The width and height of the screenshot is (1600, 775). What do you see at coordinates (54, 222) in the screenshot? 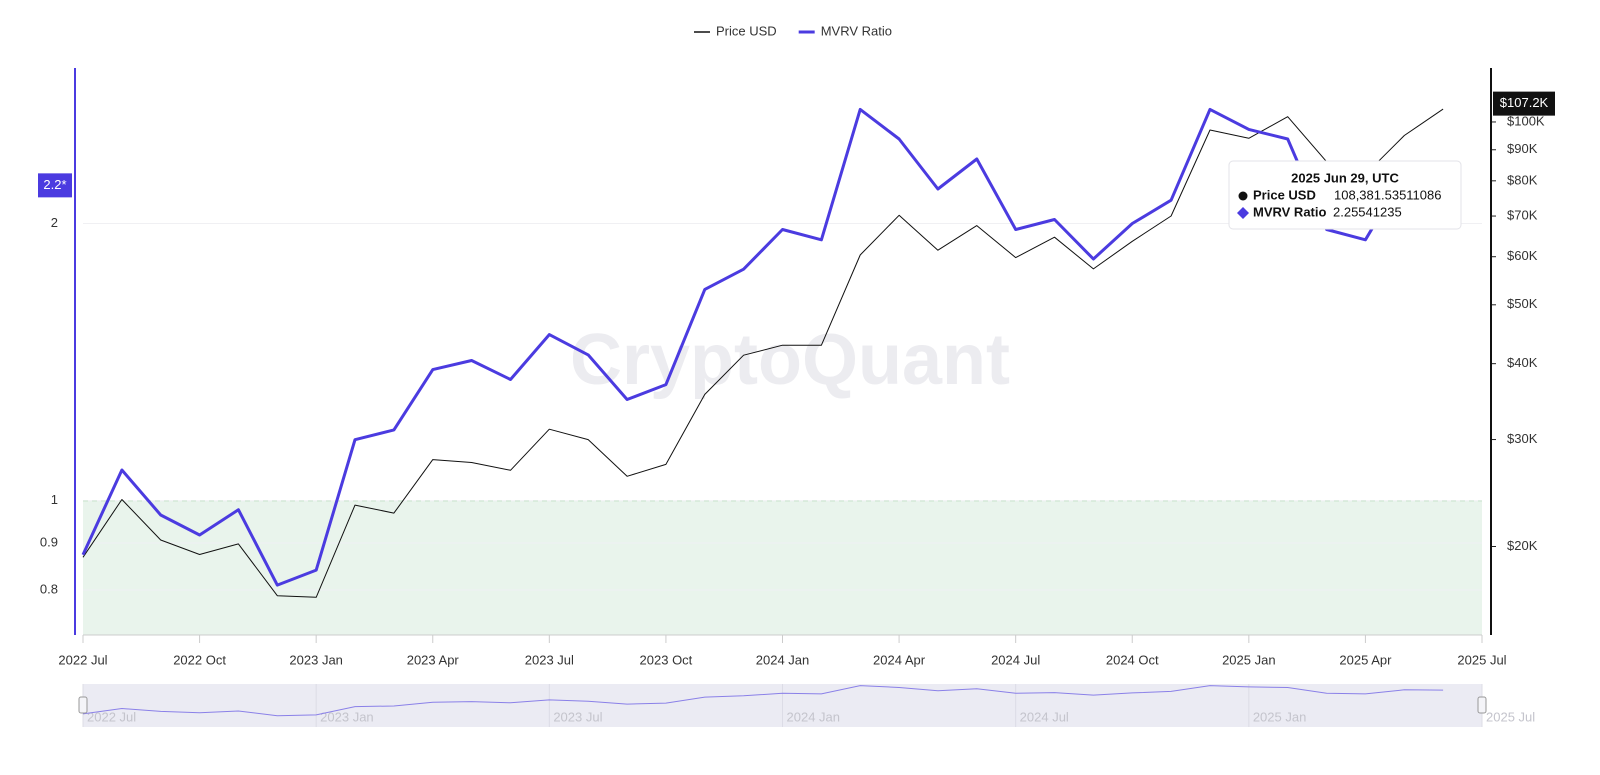
I see `y-tick-label: 2` at bounding box center [54, 222].